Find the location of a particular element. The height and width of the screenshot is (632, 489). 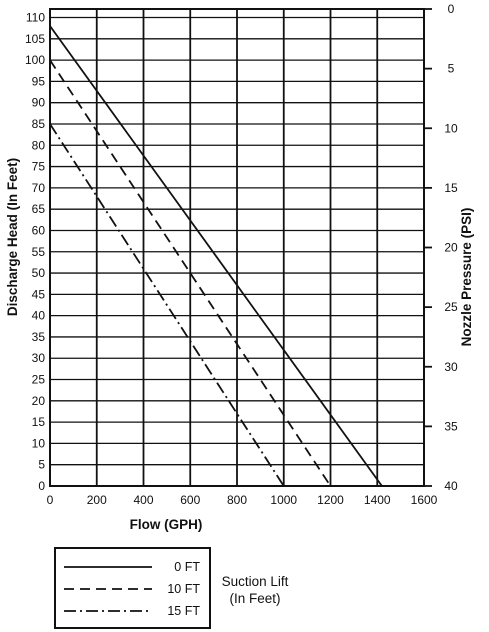

y-tick-label: 35 is located at coordinates (39, 337).